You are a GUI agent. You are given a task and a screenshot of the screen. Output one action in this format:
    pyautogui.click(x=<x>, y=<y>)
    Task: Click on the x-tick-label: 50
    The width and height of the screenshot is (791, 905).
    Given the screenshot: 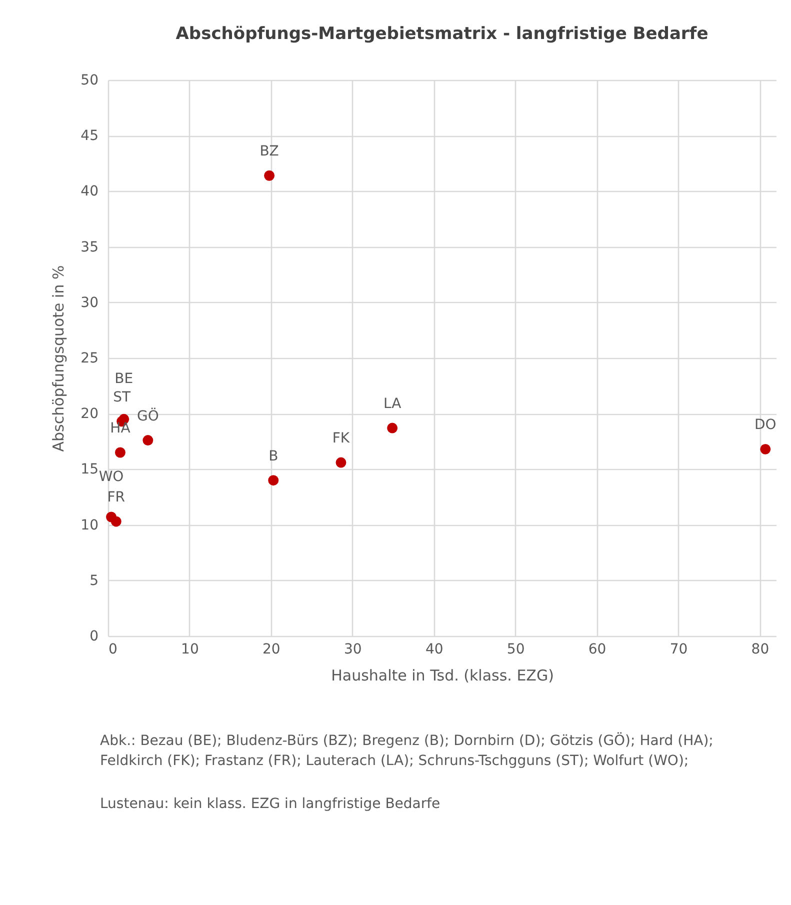 What is the action you would take?
    pyautogui.click(x=515, y=650)
    